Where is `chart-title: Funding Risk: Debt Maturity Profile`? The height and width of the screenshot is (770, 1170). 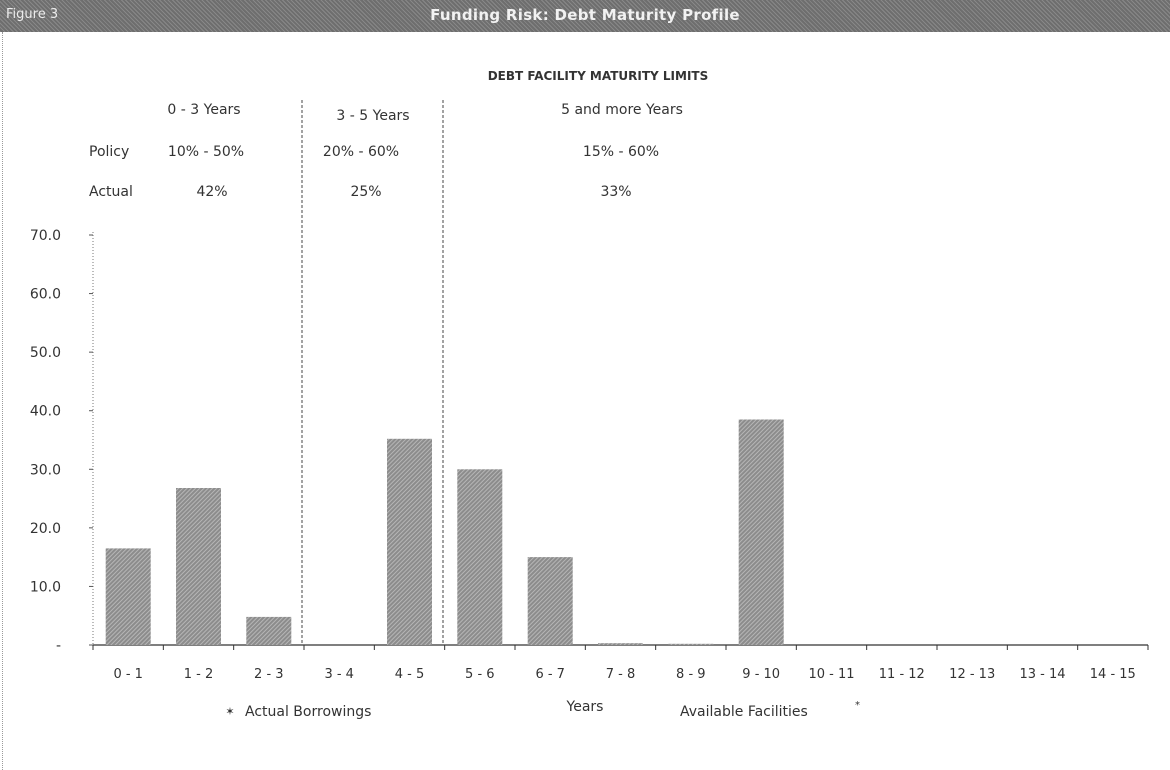 chart-title: Funding Risk: Debt Maturity Profile is located at coordinates (585, 15).